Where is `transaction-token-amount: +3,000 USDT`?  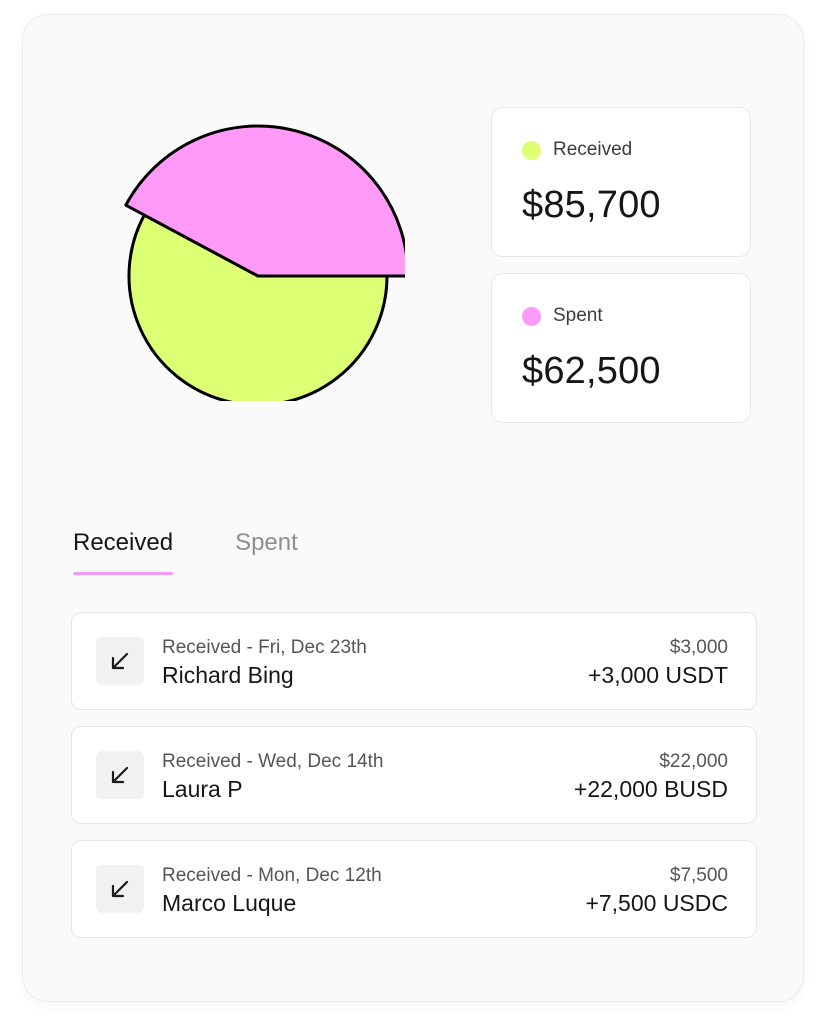 transaction-token-amount: +3,000 USDT is located at coordinates (658, 675).